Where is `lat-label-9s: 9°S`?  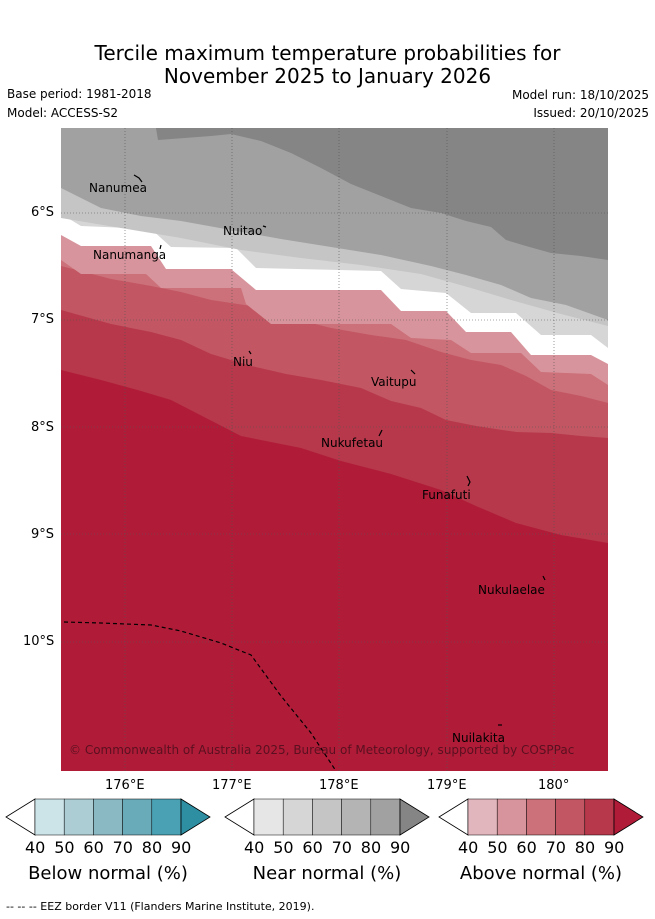 lat-label-9s: 9°S is located at coordinates (43, 534).